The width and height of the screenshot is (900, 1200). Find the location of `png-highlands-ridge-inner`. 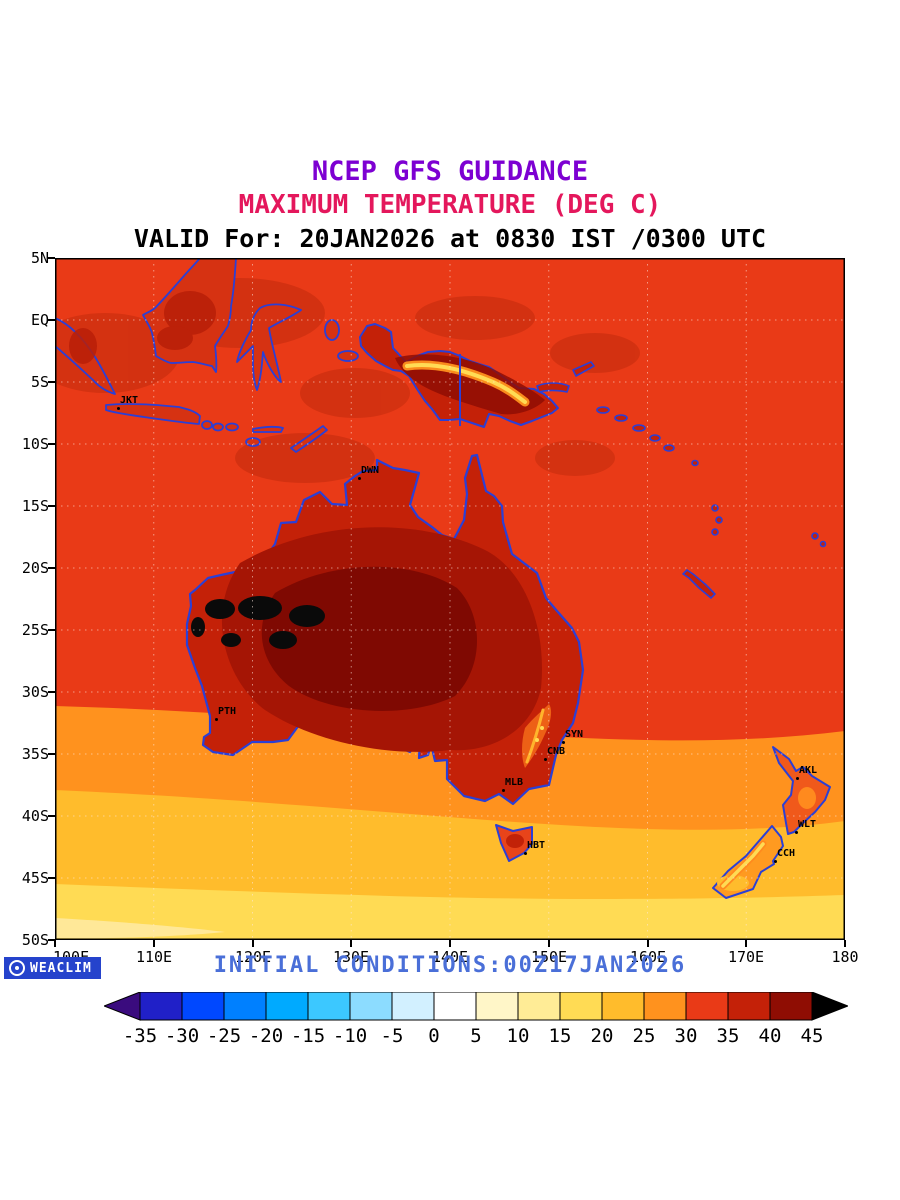

png-highlands-ridge-inner is located at coordinates (466, 383).